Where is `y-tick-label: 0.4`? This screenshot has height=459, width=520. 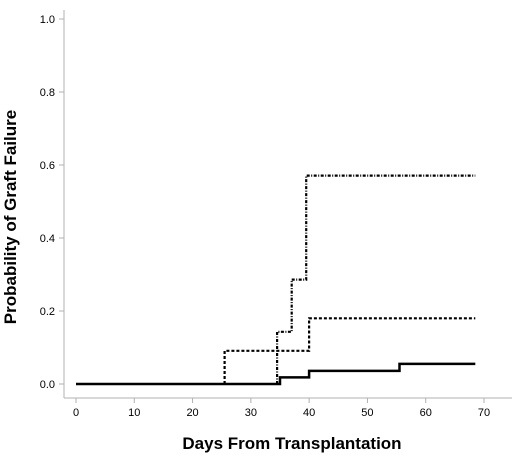 y-tick-label: 0.4 is located at coordinates (47, 239).